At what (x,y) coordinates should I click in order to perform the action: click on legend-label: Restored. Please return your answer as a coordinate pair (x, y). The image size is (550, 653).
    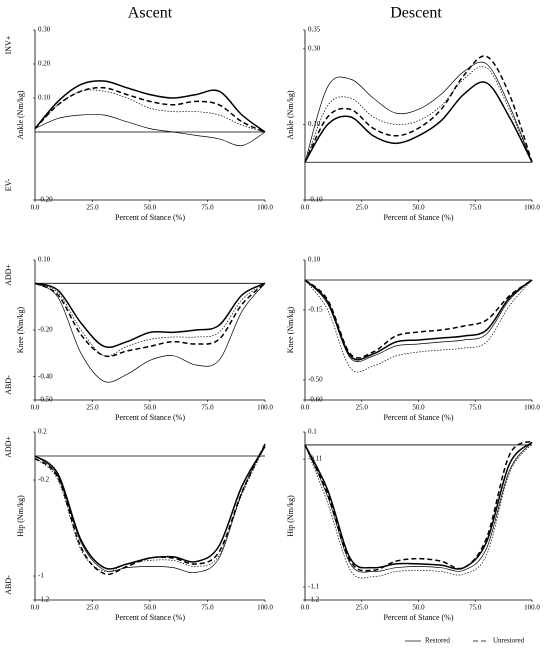
    Looking at the image, I should click on (437, 641).